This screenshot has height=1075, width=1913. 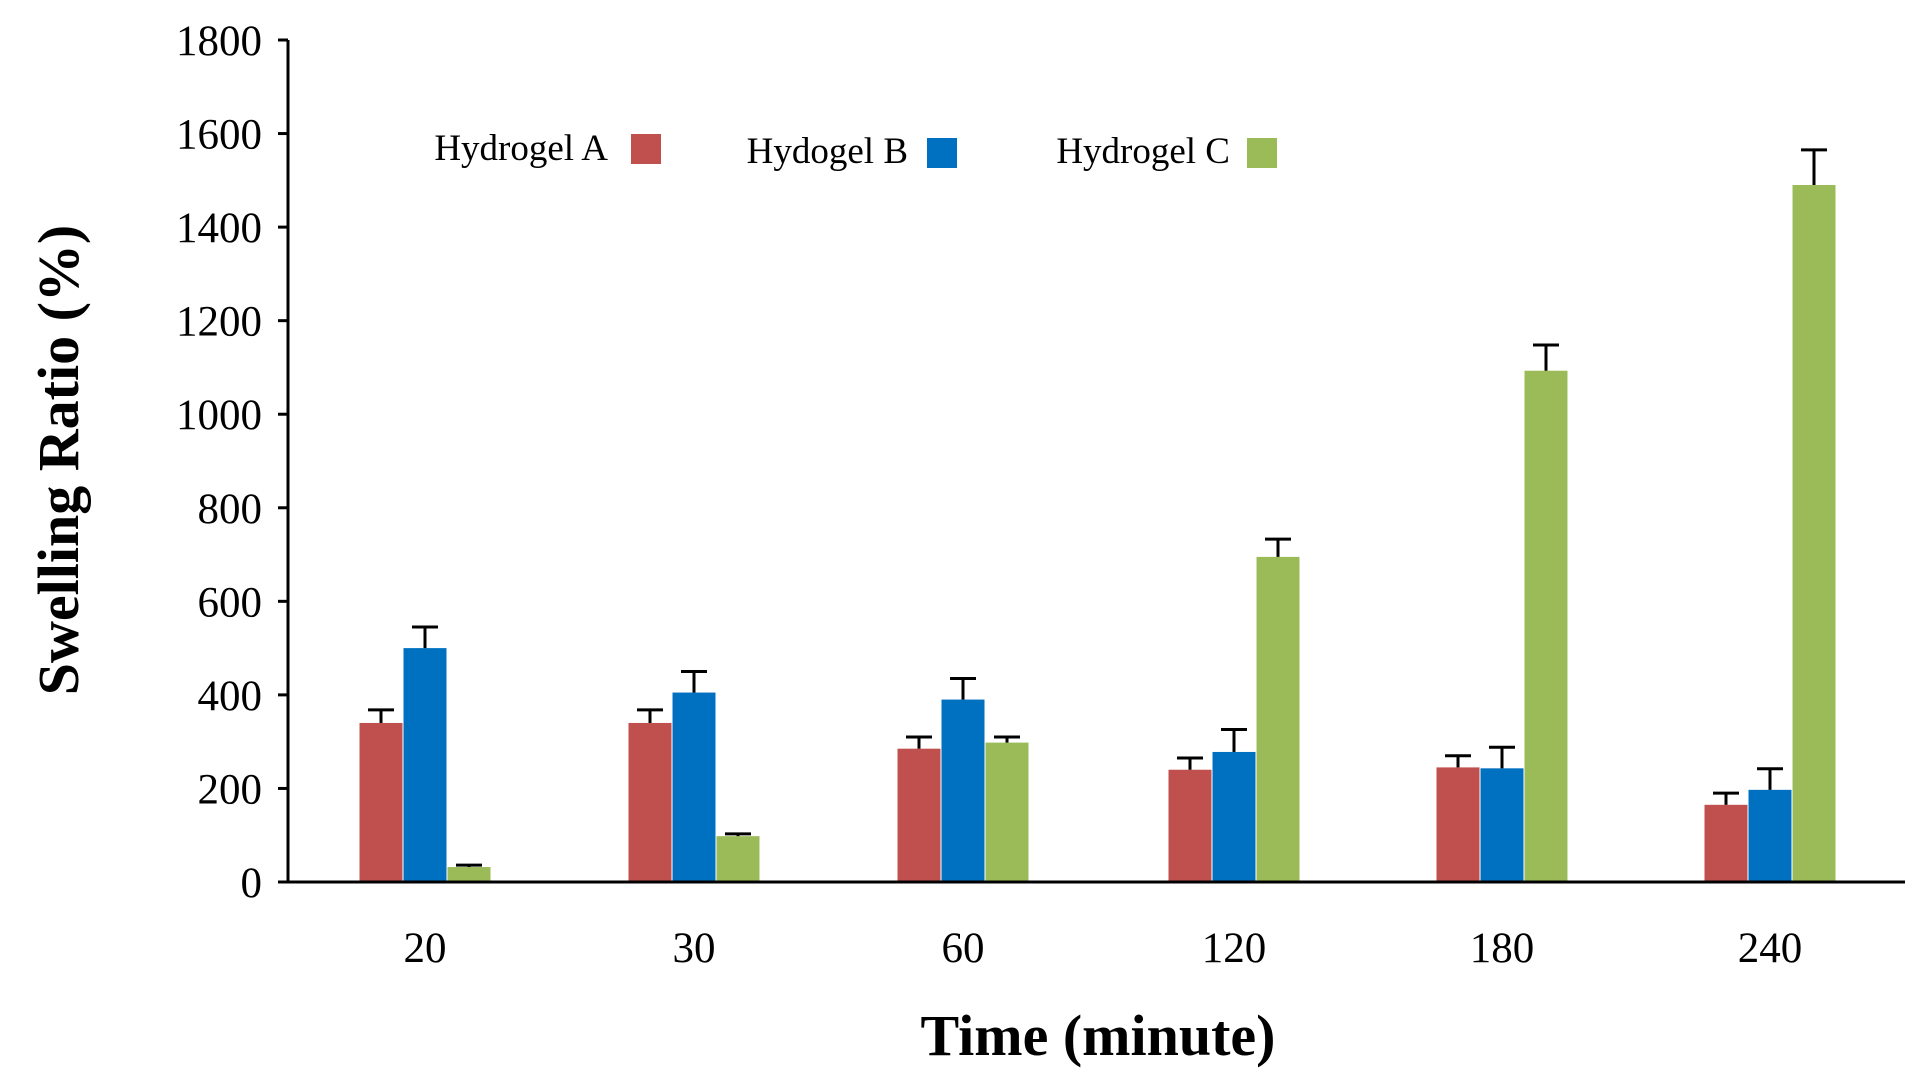 I want to click on y-tick-label: 400, so click(x=230, y=696).